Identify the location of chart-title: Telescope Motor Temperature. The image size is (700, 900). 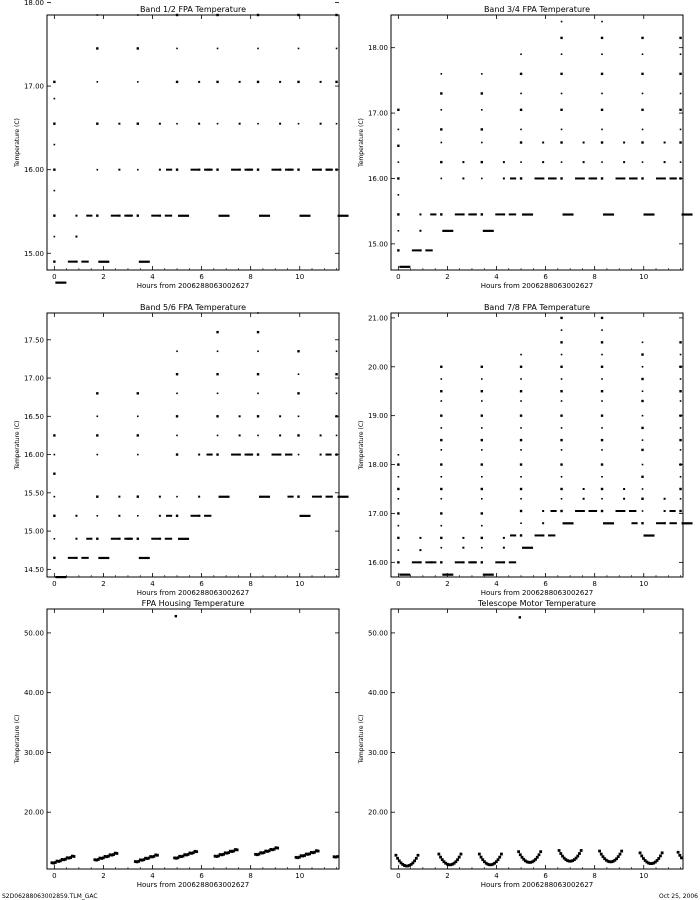
(536, 603).